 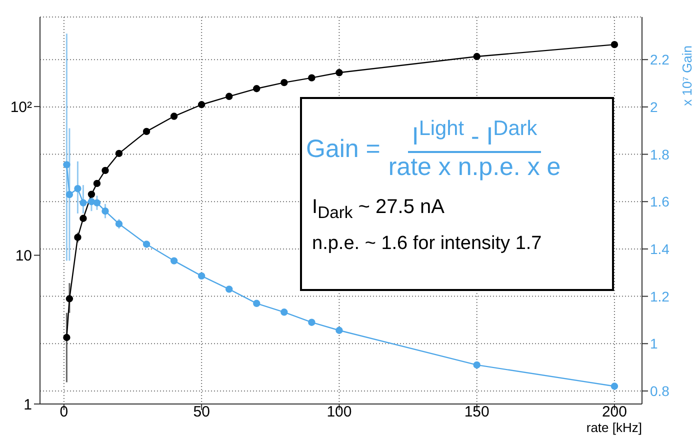 I want to click on annotation: Gain =, so click(x=343, y=149).